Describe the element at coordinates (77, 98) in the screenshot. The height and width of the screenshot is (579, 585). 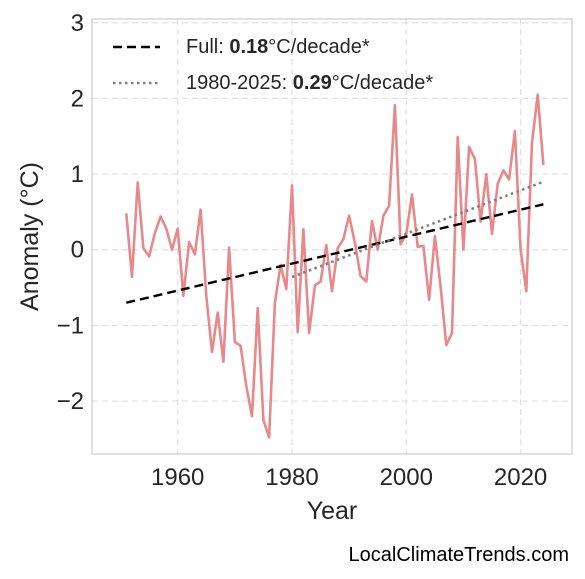
I see `y-tick-label: 2` at that location.